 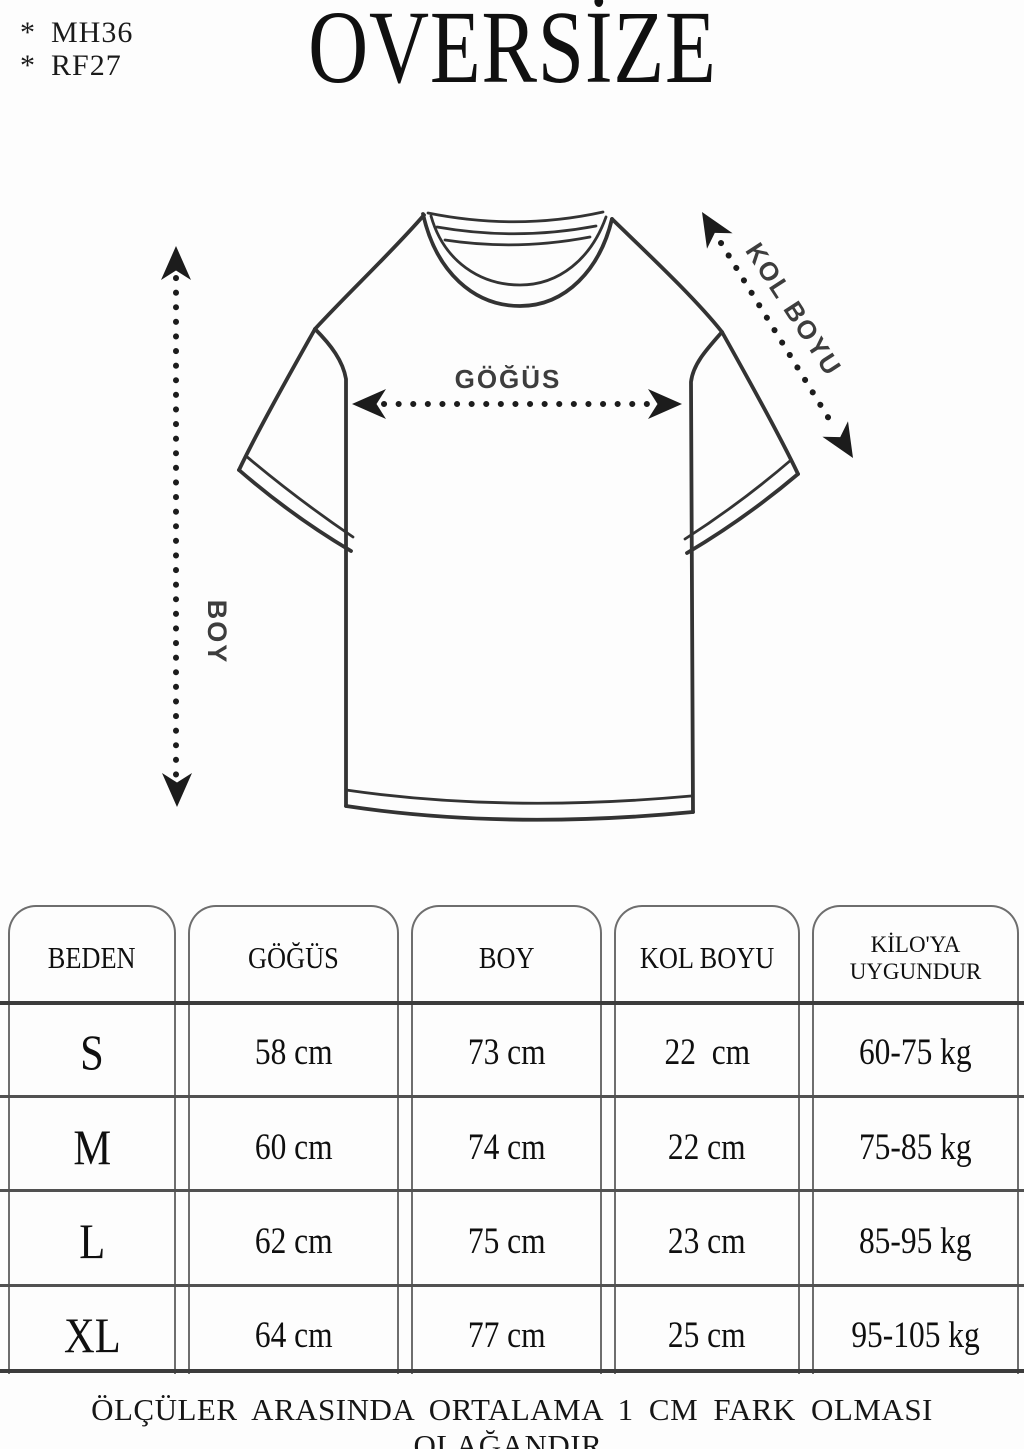 I want to click on cell-sleeve-s-text: 22 cm, so click(x=707, y=1052).